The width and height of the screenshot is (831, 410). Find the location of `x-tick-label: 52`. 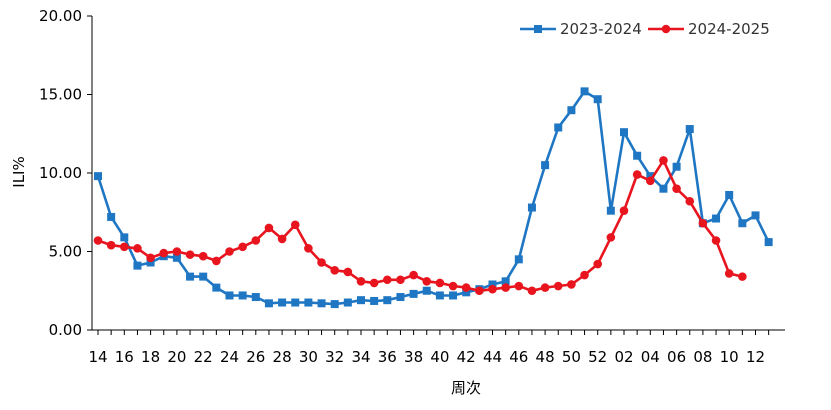

x-tick-label: 52 is located at coordinates (597, 357).